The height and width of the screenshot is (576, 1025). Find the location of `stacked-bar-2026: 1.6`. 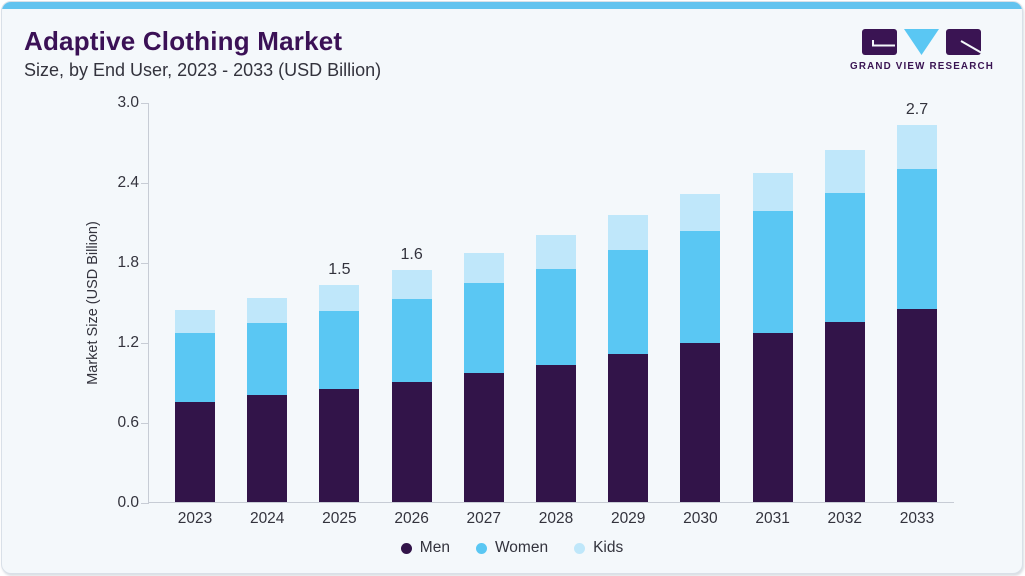

stacked-bar-2026: 1.6 is located at coordinates (411, 374).